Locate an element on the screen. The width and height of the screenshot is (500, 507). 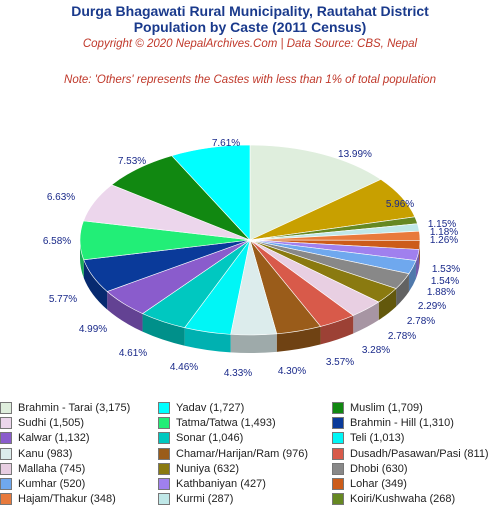
legend-label: Dusadh/Pasawan/Pasi (811) is located at coordinates (419, 454).